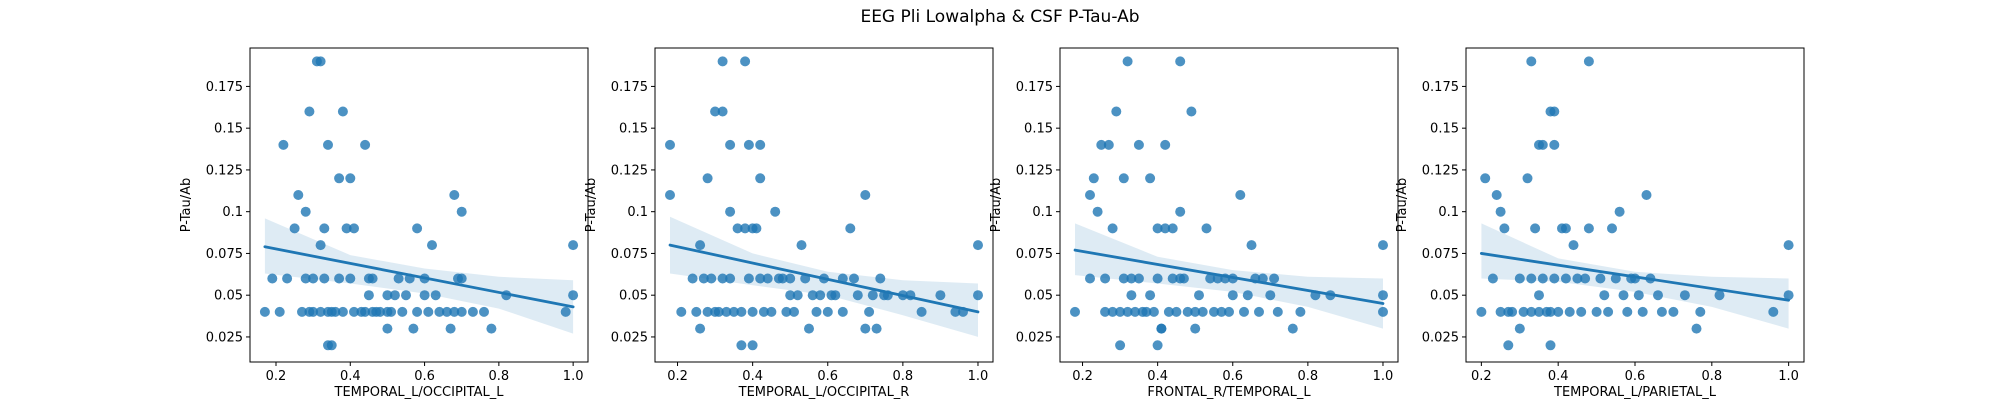 The image size is (2000, 400). I want to click on y-axis-label: P-Tau/Ab, so click(186, 205).